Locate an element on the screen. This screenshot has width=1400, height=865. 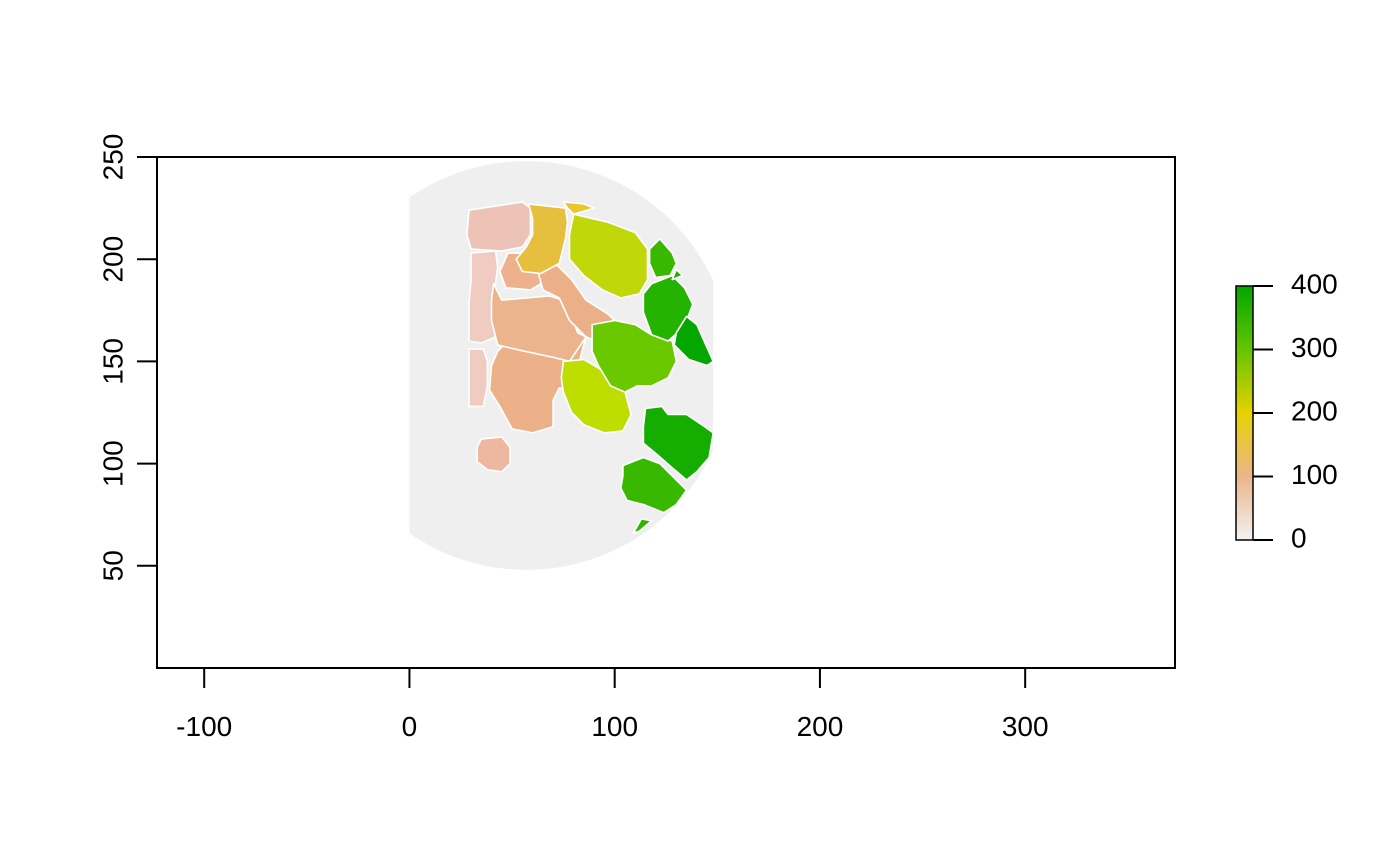
x-tick-label: 300 is located at coordinates (1025, 726).